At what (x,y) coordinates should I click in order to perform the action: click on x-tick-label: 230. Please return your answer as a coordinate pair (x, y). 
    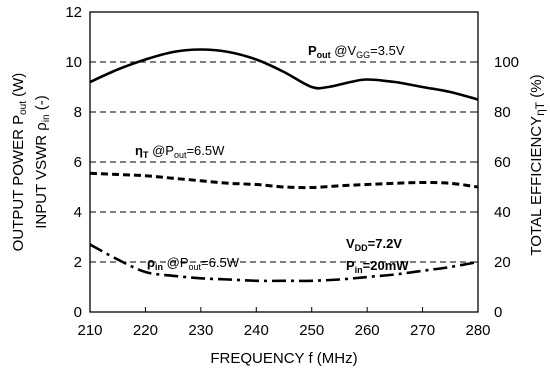
    Looking at the image, I should click on (200, 330).